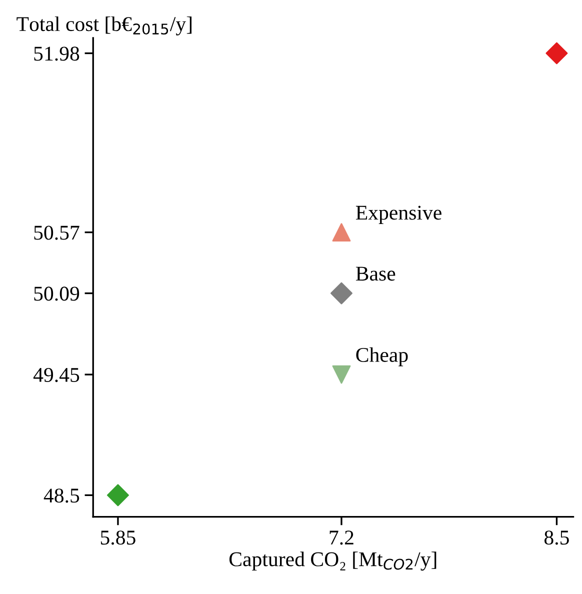  I want to click on y-tick-label: 48.5, so click(62, 495).